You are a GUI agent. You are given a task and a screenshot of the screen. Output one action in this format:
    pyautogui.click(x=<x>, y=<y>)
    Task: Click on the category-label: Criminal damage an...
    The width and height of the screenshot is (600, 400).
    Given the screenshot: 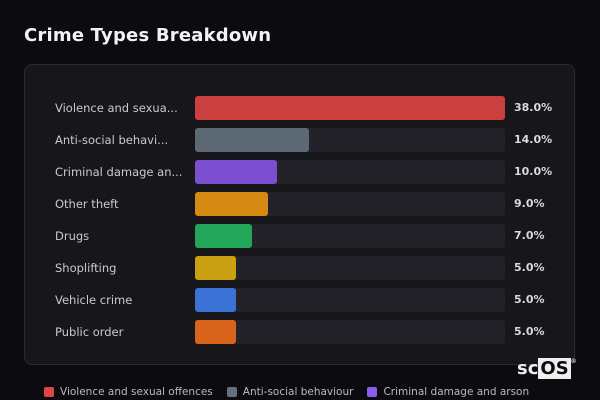 What is the action you would take?
    pyautogui.click(x=119, y=172)
    